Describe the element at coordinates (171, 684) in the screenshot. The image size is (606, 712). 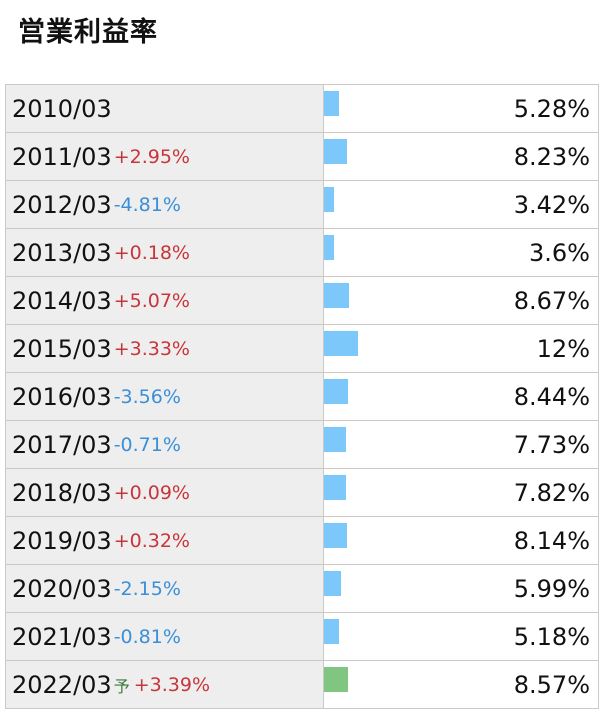
I see `yoy-change-label: +3.39%` at that location.